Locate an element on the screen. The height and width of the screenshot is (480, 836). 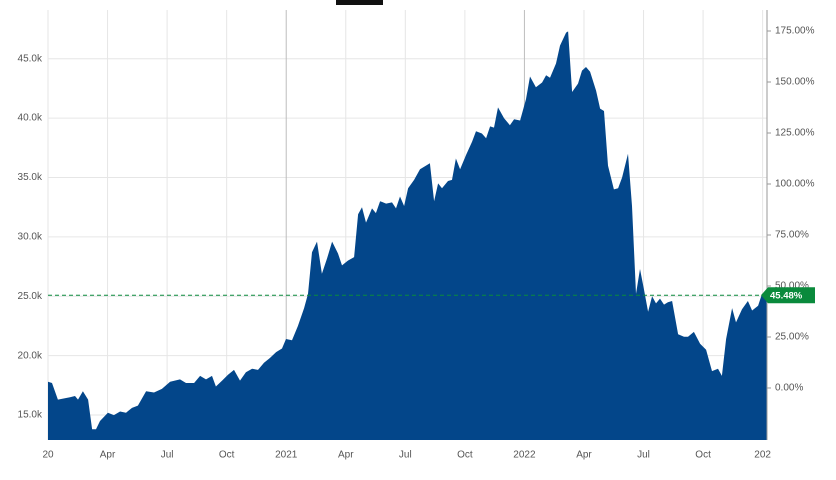
y2-tick-label: 0.00% is located at coordinates (789, 388).